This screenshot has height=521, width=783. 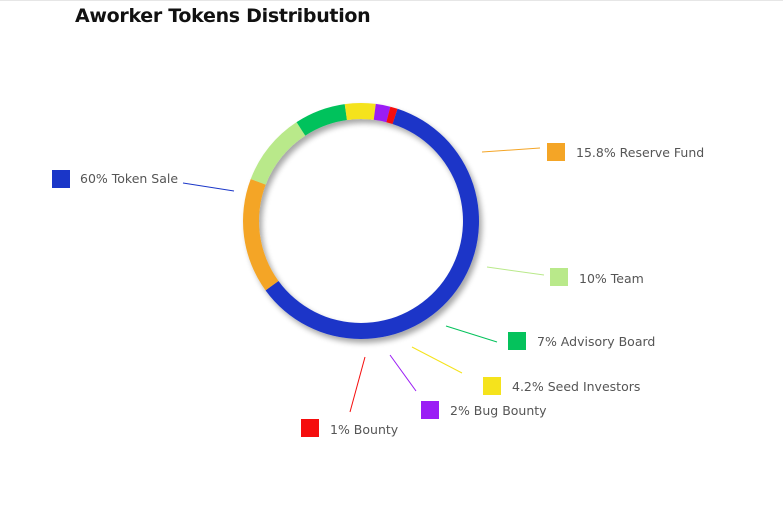 What do you see at coordinates (372, 224) in the screenshot?
I see `slice-token-sale` at bounding box center [372, 224].